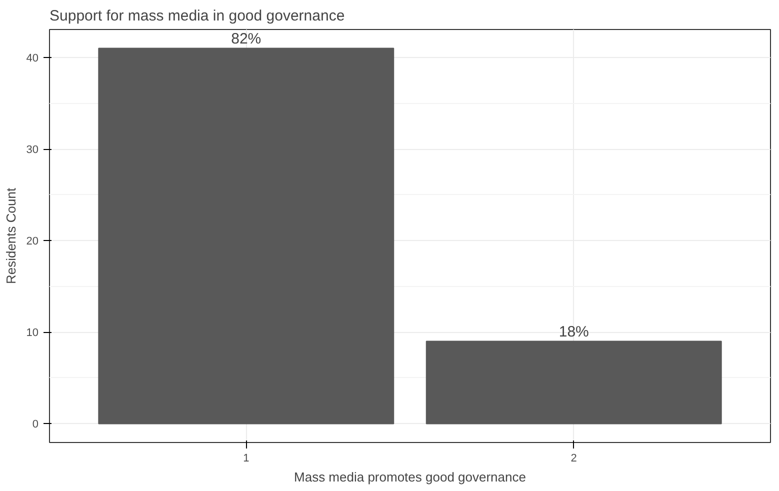  I want to click on annotation: 82%, so click(246, 39).